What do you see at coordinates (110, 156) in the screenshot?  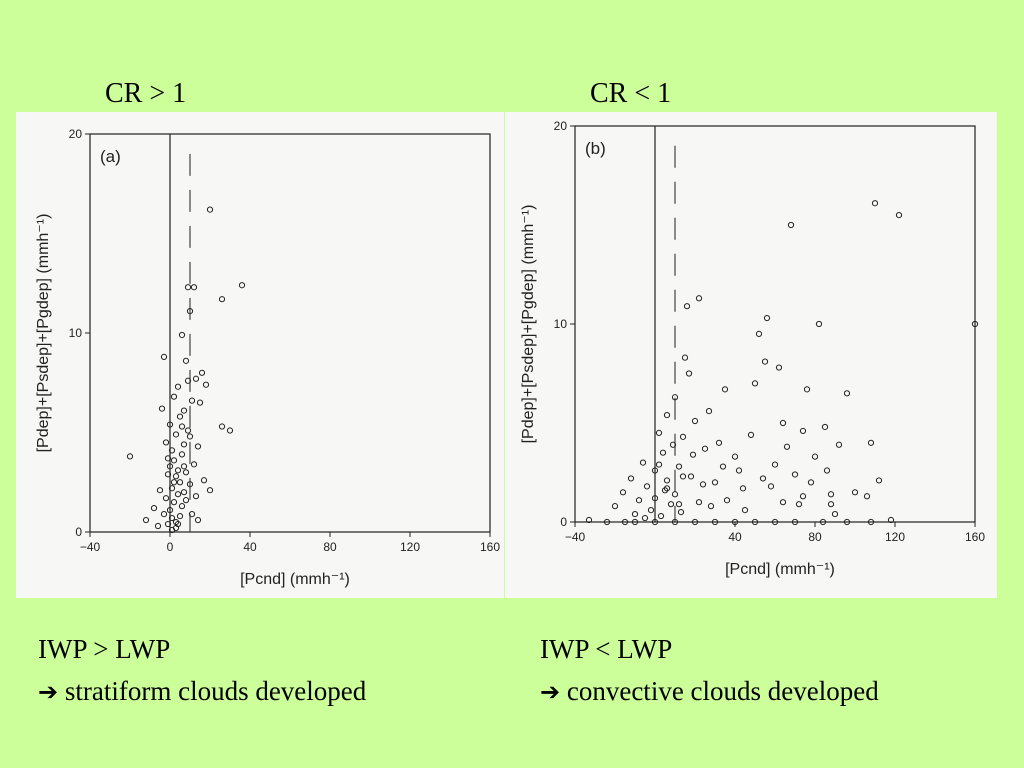 I see `panel-label: (a)` at bounding box center [110, 156].